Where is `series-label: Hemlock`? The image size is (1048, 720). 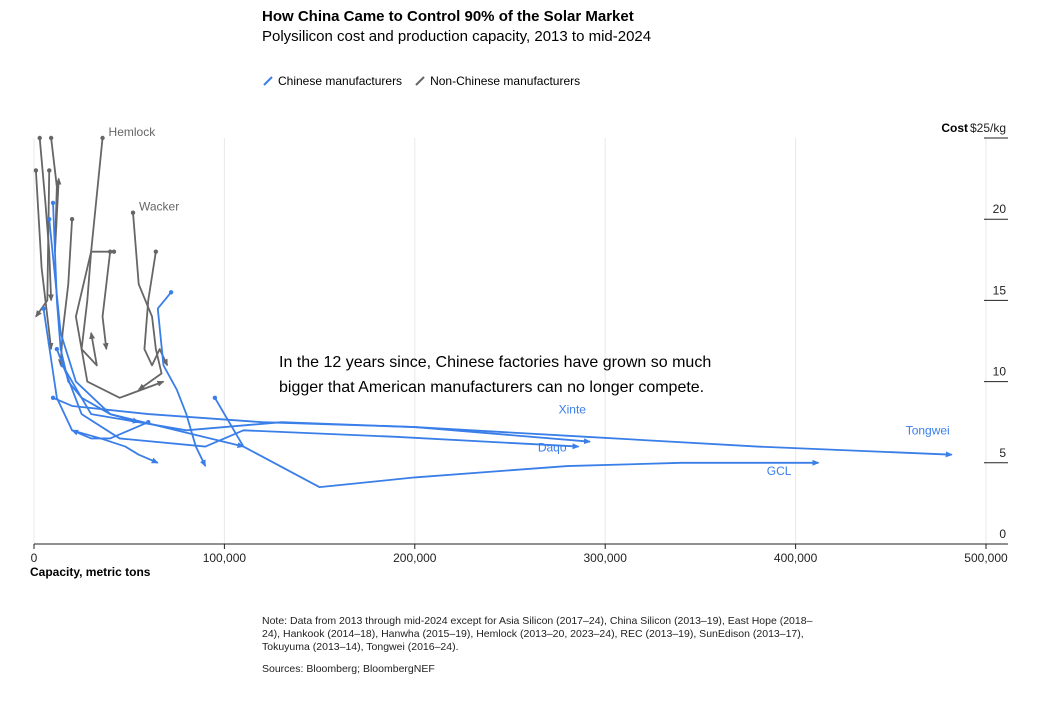
series-label: Hemlock is located at coordinates (133, 132).